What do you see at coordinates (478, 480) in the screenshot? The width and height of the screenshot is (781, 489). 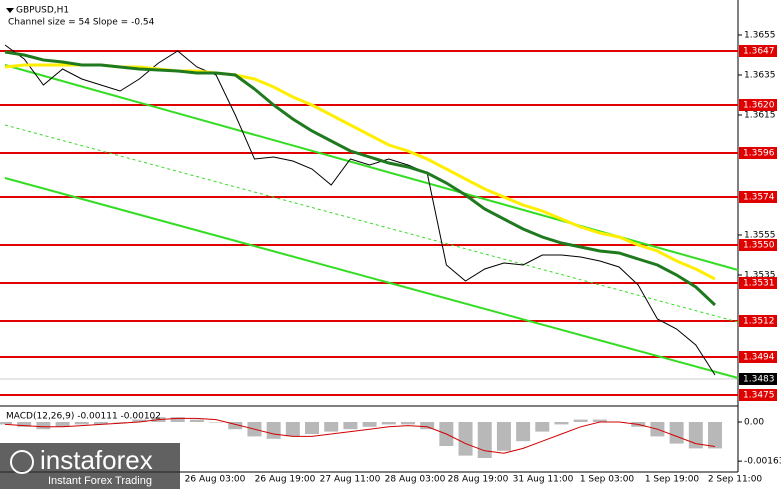 I see `x-tick-label: 28 Aug 19:00` at bounding box center [478, 480].